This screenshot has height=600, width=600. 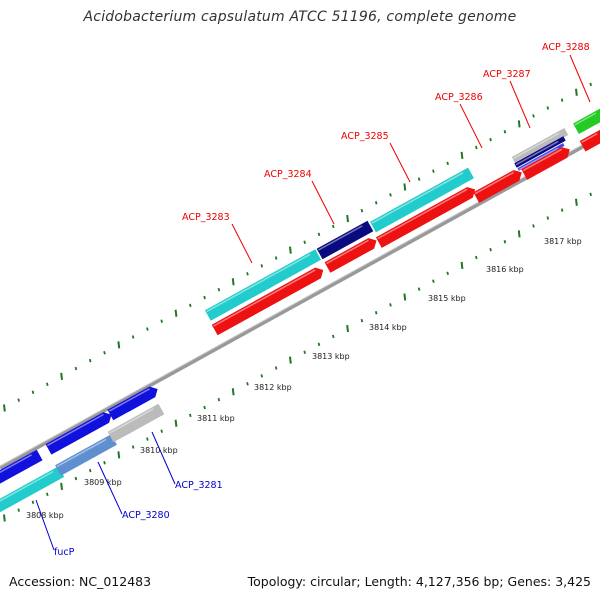 I want to click on kbp-tick-label: 3817 kbp, so click(x=563, y=241).